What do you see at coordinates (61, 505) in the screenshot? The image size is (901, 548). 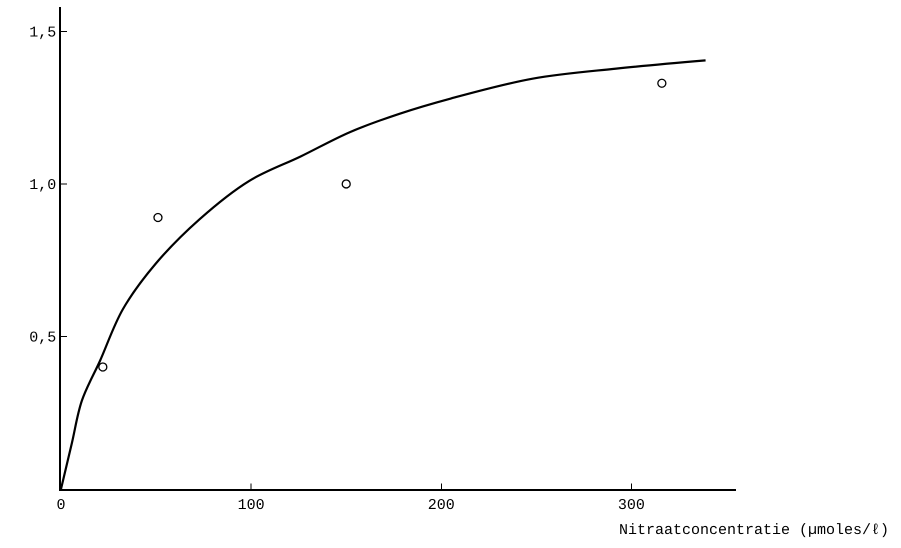 I see `x-tick-label: 0` at bounding box center [61, 505].